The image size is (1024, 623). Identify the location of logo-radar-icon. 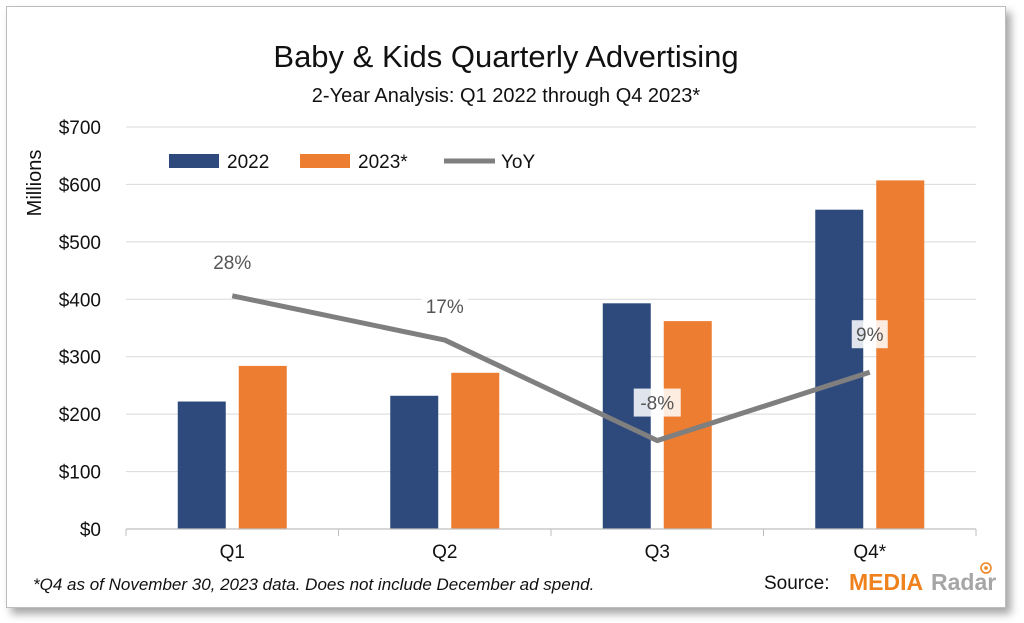
(986, 568).